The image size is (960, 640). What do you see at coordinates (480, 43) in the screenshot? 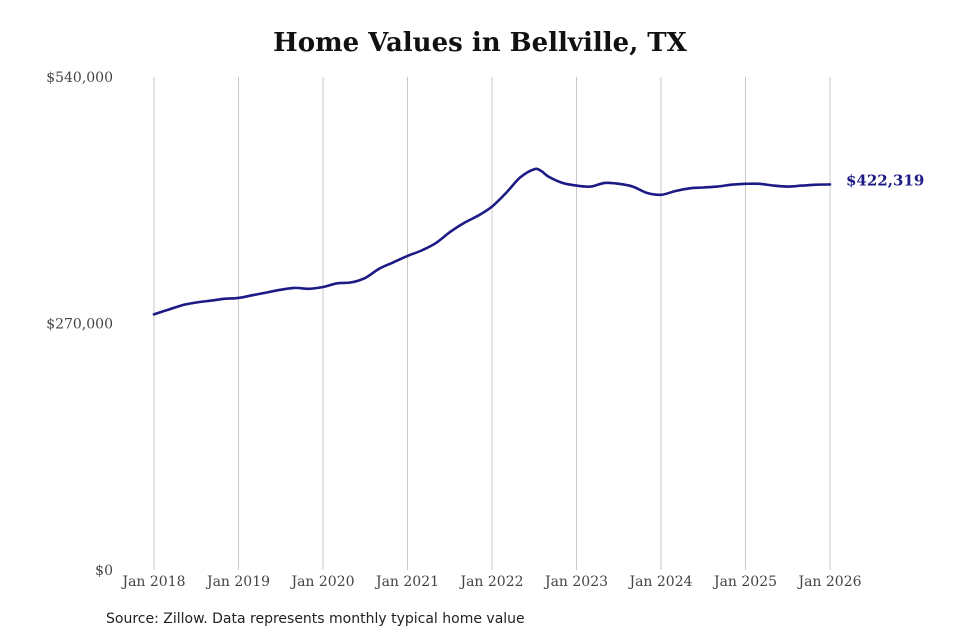
I see `chart-title: Home Values in Bellville, TX` at bounding box center [480, 43].